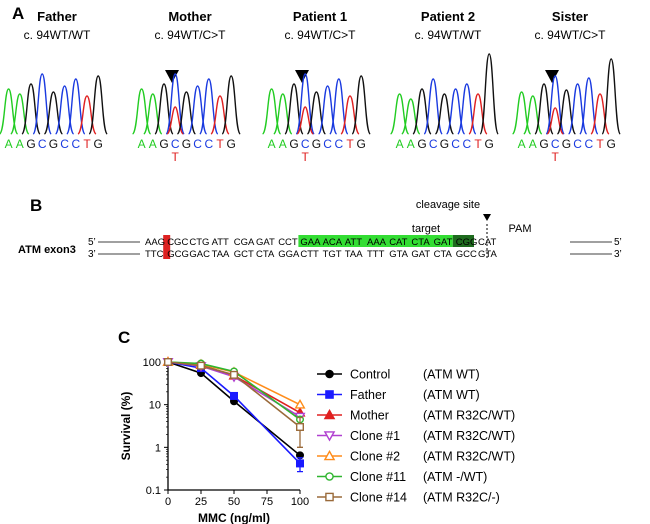 The image size is (650, 524). I want to click on x-tick-label: 25, so click(201, 502).